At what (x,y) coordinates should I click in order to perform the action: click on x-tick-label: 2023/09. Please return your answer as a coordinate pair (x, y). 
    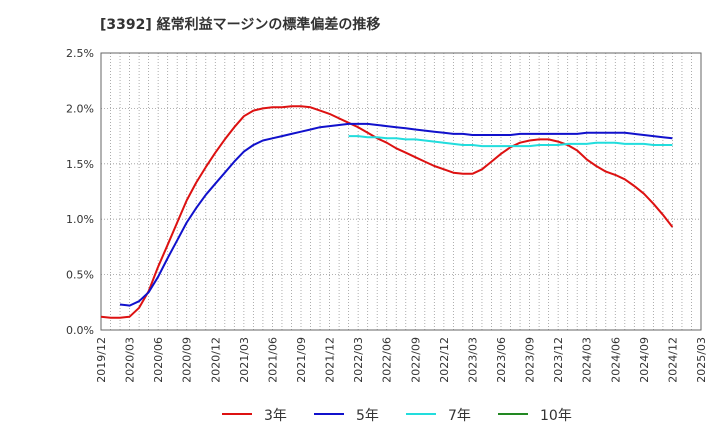
    Looking at the image, I should click on (530, 360).